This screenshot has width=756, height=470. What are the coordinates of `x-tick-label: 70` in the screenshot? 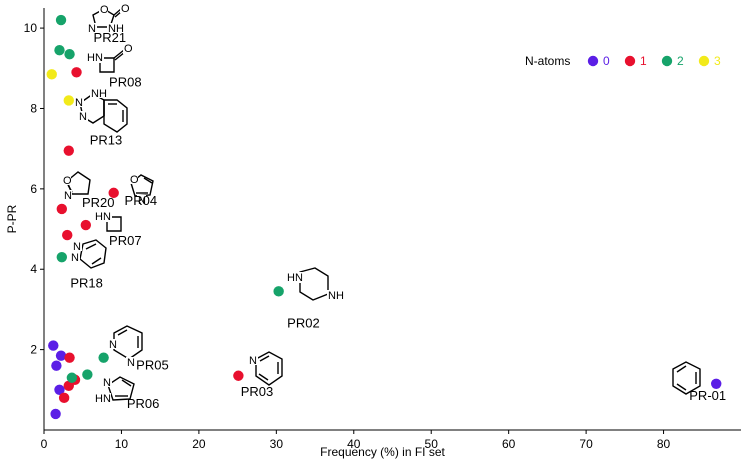 It's located at (586, 444).